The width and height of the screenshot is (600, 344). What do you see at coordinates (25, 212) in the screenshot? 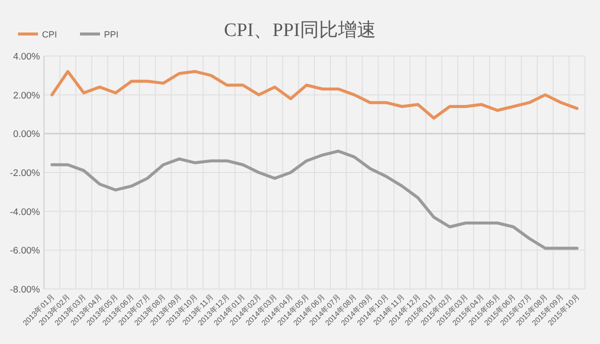
I see `y-tick-label: -4.00%` at bounding box center [25, 212].